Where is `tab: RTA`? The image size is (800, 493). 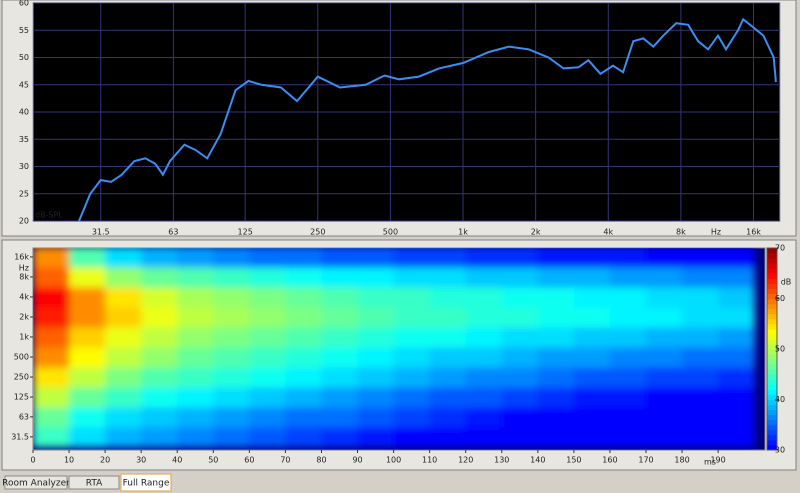 tab: RTA is located at coordinates (94, 482).